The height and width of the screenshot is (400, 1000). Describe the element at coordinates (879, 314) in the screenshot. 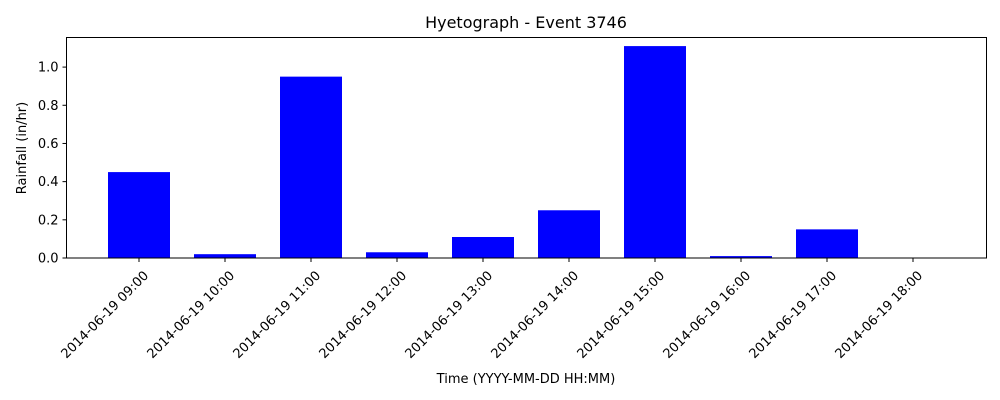

I see `x-tick-label-9: 2014-06-19 18:00` at that location.